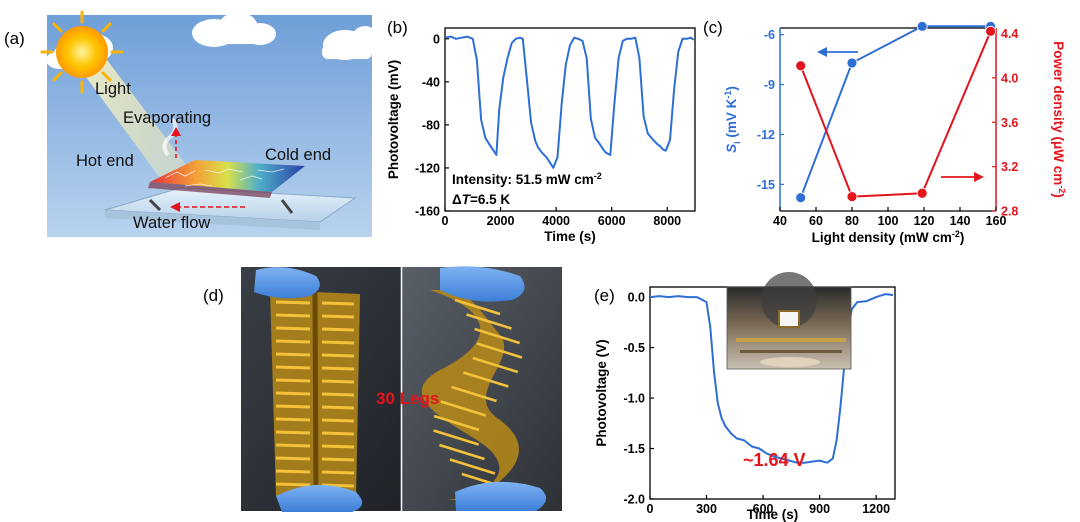 The image size is (1080, 522). What do you see at coordinates (1009, 167) in the screenshot?
I see `chart-c-ytick-right-label: 3.2` at bounding box center [1009, 167].